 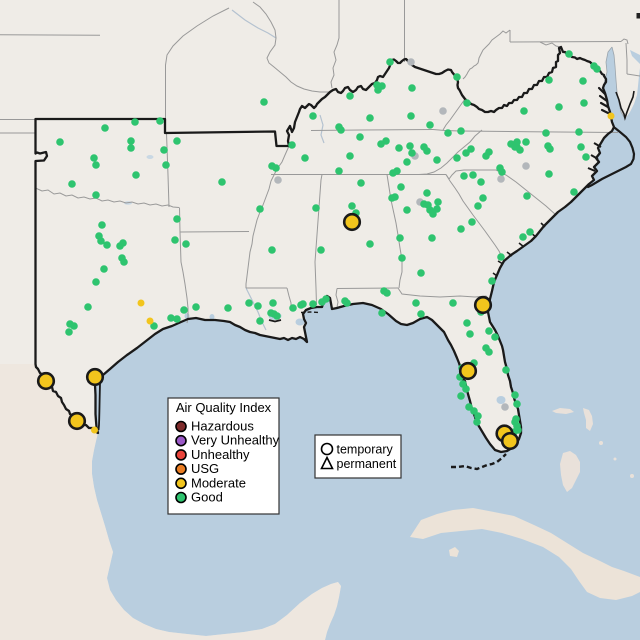 I want to click on svg-text: temporary, so click(x=365, y=450).